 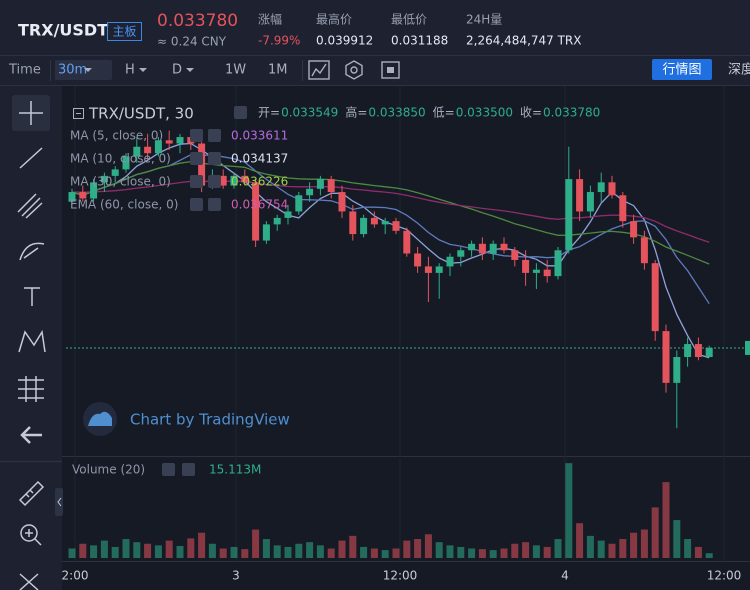 I want to click on interval-active-bg, so click(x=83, y=70).